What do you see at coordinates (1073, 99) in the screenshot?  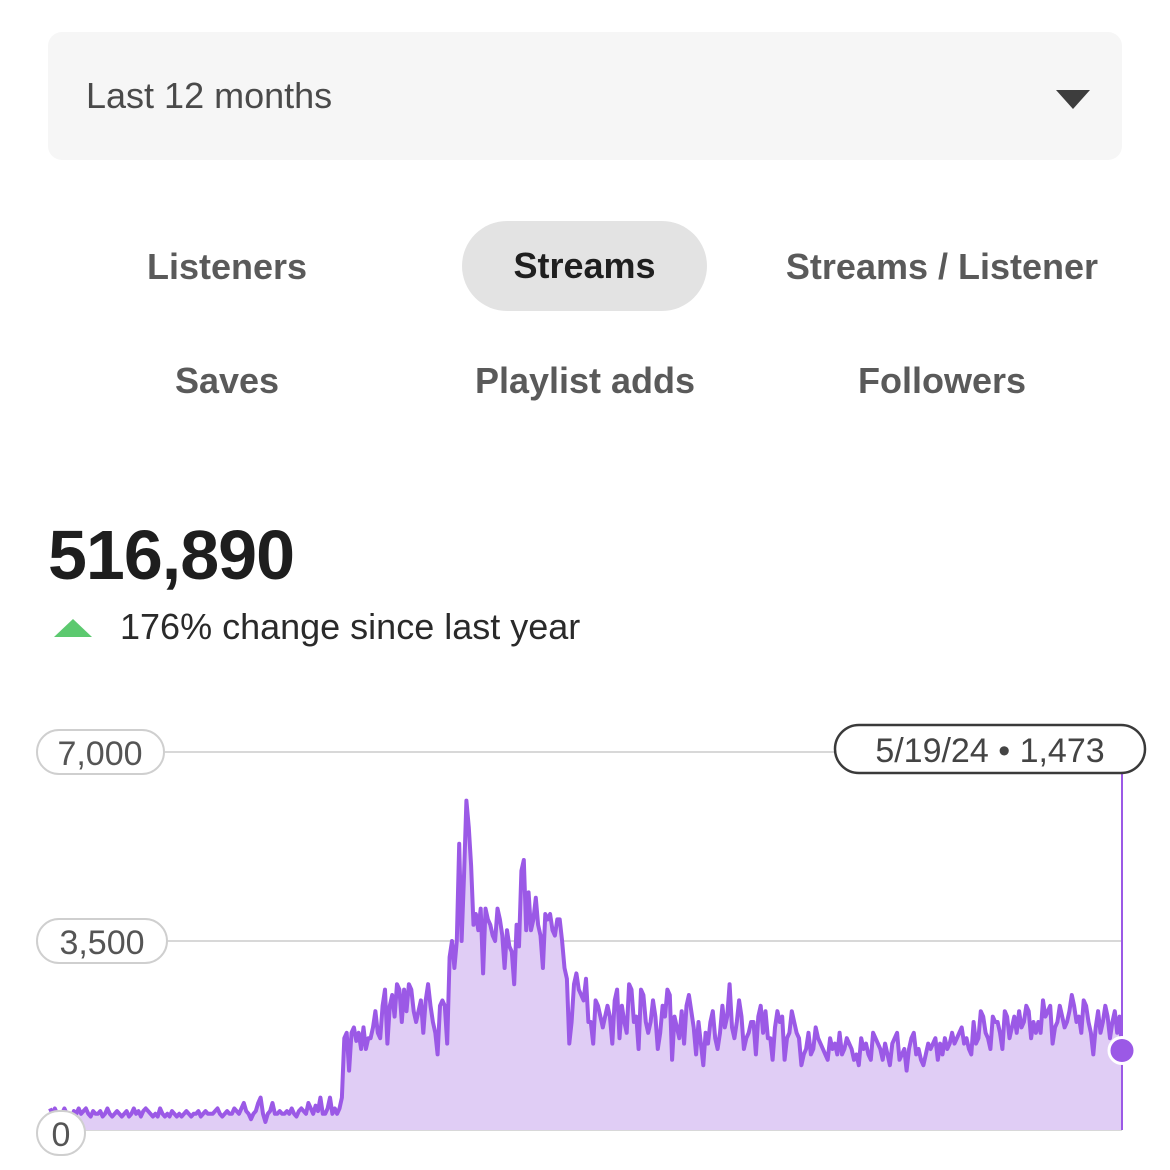 I see `caret-down-icon` at bounding box center [1073, 99].